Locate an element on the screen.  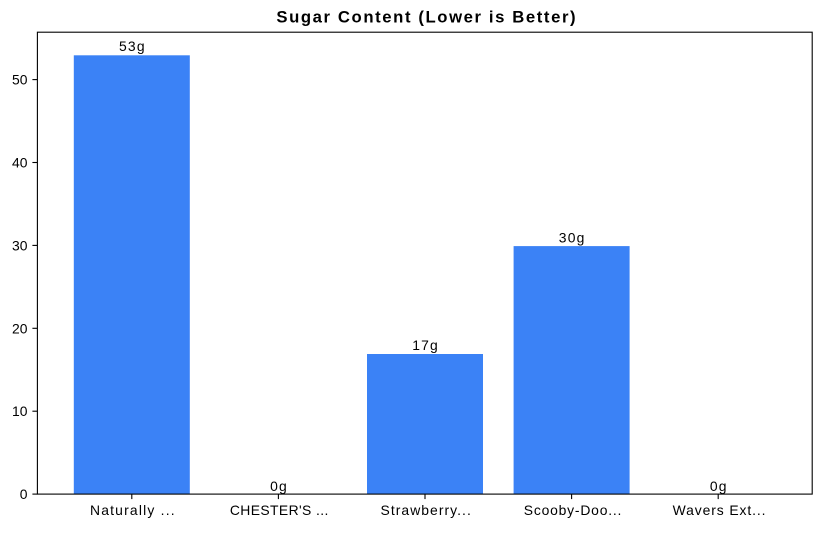
svg-text: 20 is located at coordinates (20, 328).